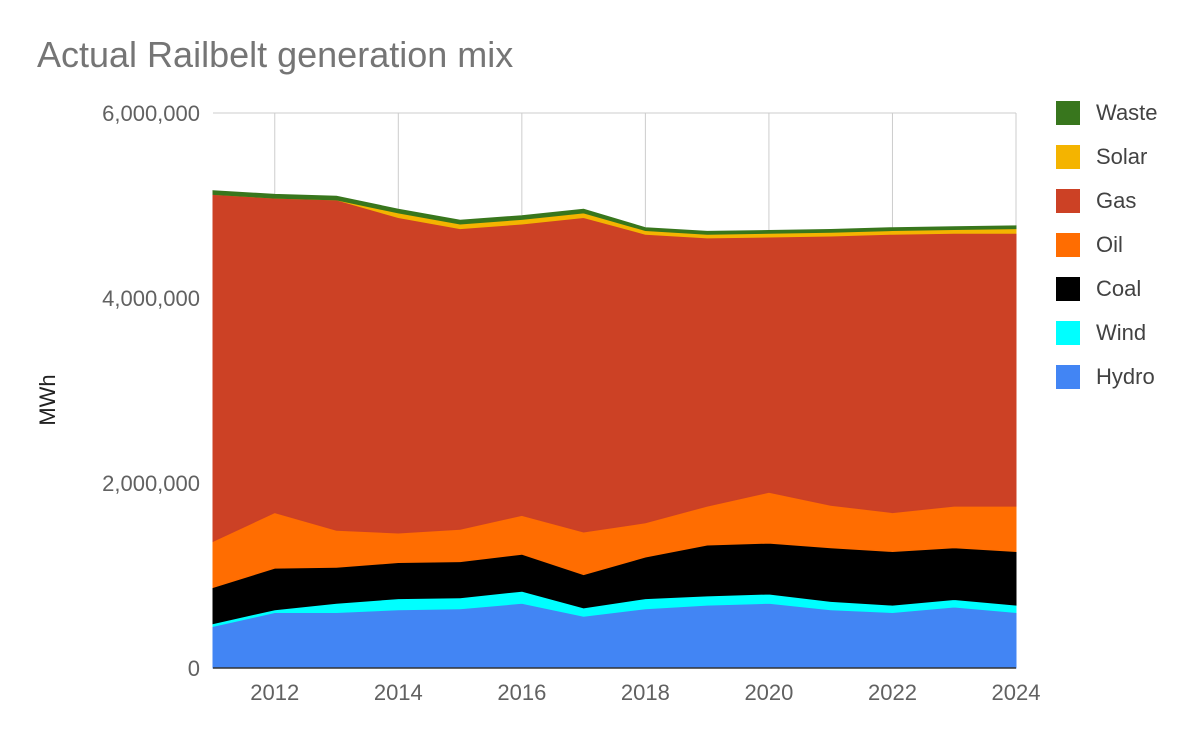  What do you see at coordinates (151, 113) in the screenshot?
I see `y-tick-label: 6,000,000` at bounding box center [151, 113].